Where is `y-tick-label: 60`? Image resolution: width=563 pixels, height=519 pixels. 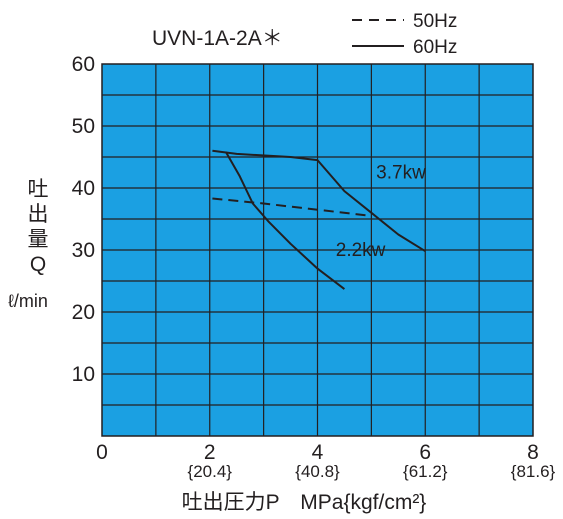 y-tick-label: 60 is located at coordinates (83, 64).